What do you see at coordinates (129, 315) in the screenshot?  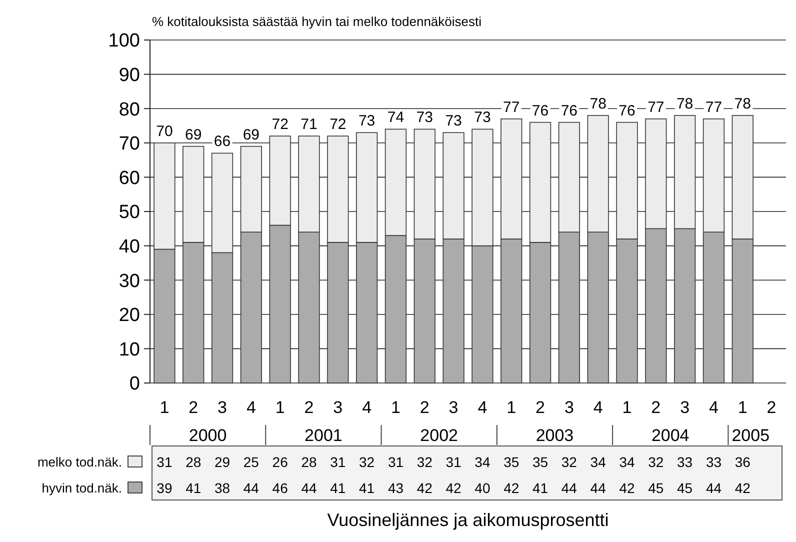 I see `y-tick-label: 20` at bounding box center [129, 315].